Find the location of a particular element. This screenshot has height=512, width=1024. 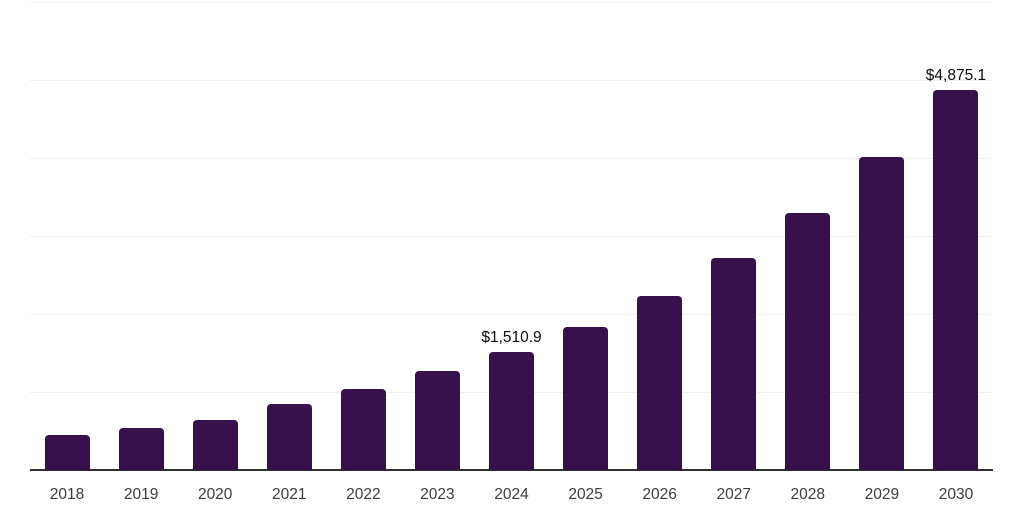

x-axis-line is located at coordinates (511, 470).